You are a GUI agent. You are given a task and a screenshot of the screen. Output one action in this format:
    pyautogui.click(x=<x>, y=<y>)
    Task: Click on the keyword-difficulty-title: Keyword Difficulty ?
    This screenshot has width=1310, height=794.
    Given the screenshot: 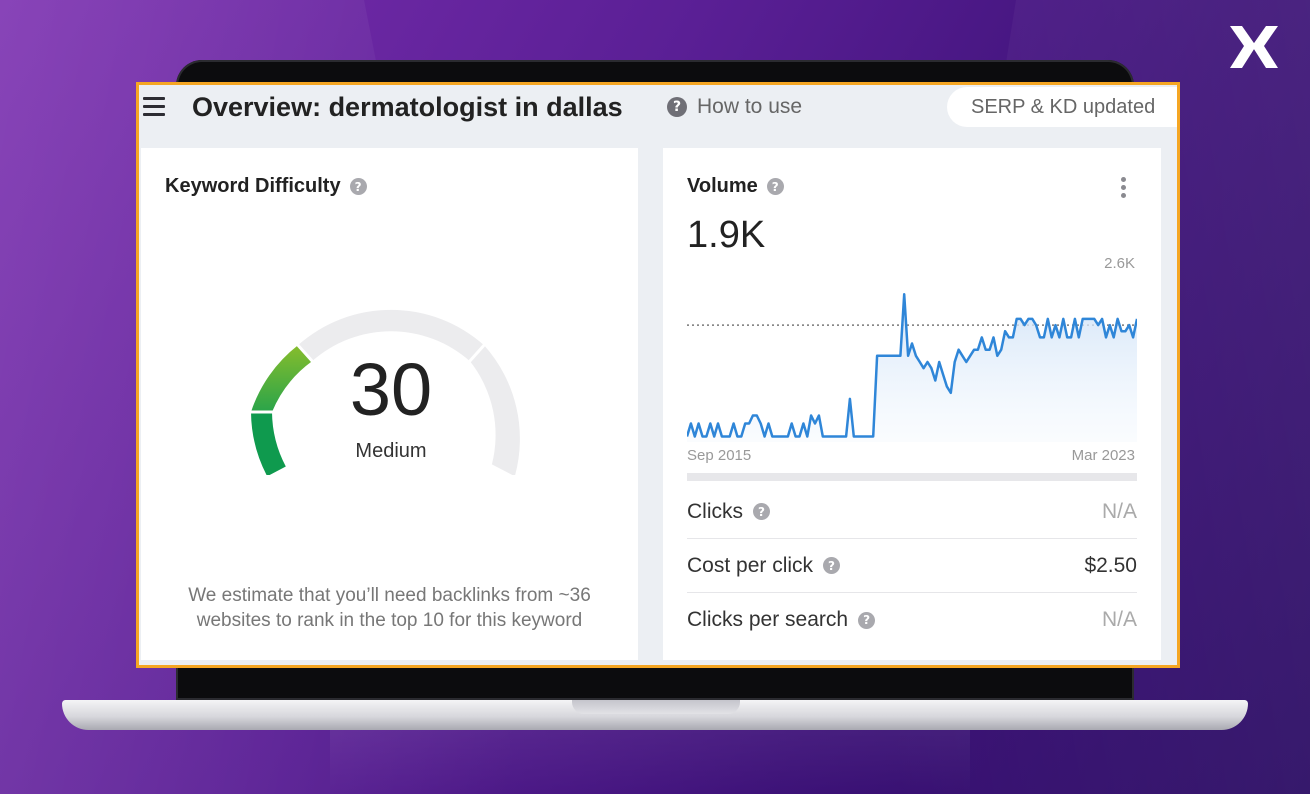 What is the action you would take?
    pyautogui.click(x=266, y=186)
    